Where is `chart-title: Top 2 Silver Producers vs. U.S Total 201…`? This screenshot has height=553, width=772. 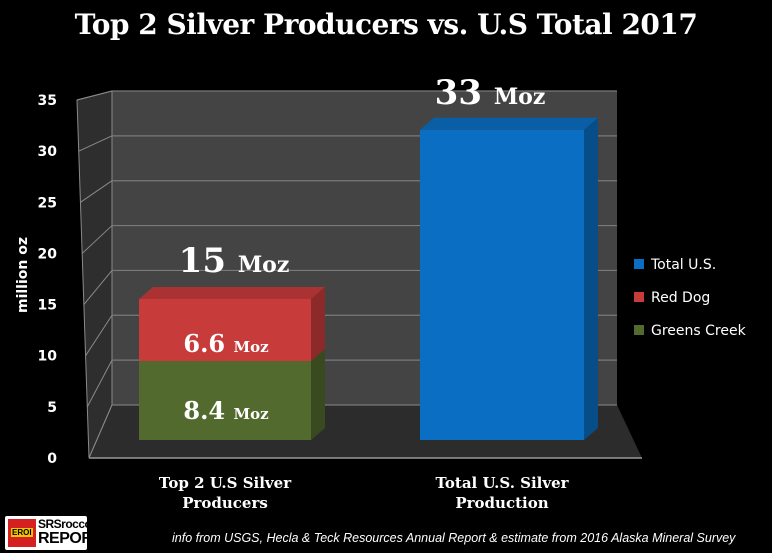
chart-title: Top 2 Silver Producers vs. U.S Total 201… is located at coordinates (386, 24).